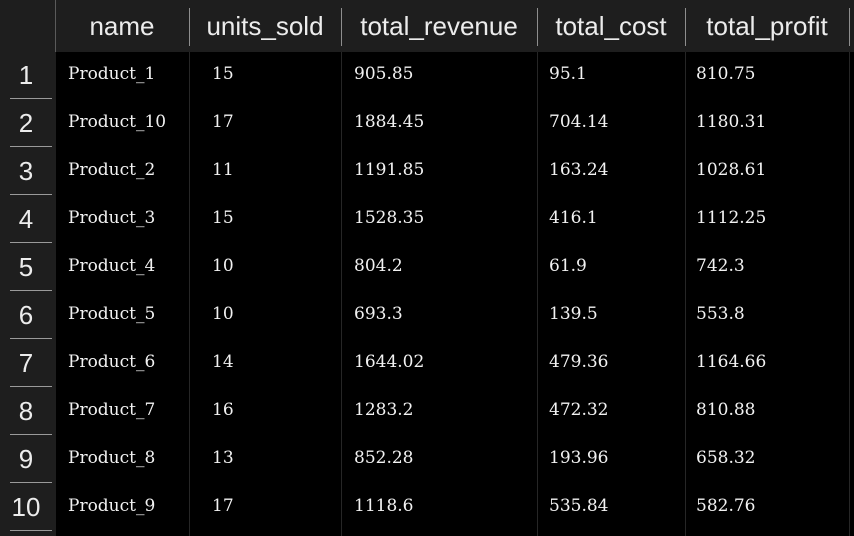  I want to click on cell-total-profit: 1112.25, so click(731, 218).